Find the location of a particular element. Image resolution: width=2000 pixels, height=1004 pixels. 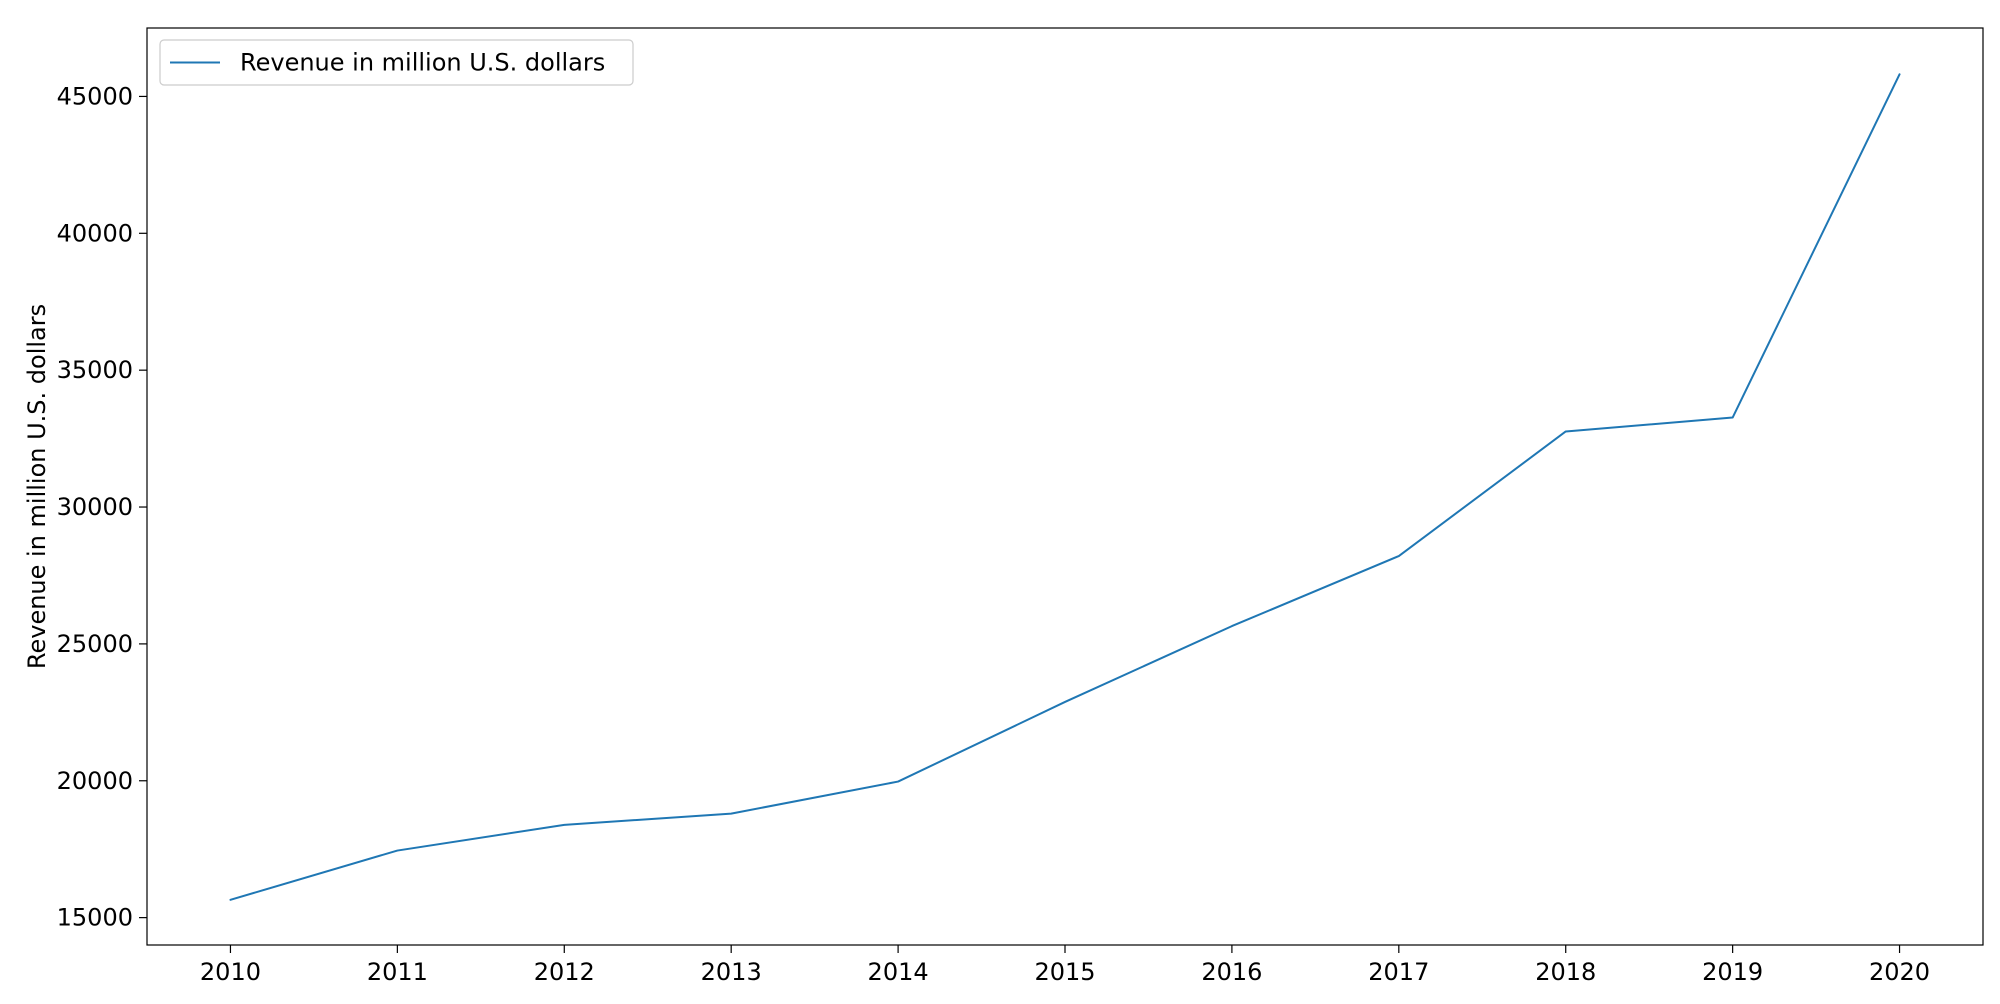

x-tick-label: 2017 is located at coordinates (1398, 972).